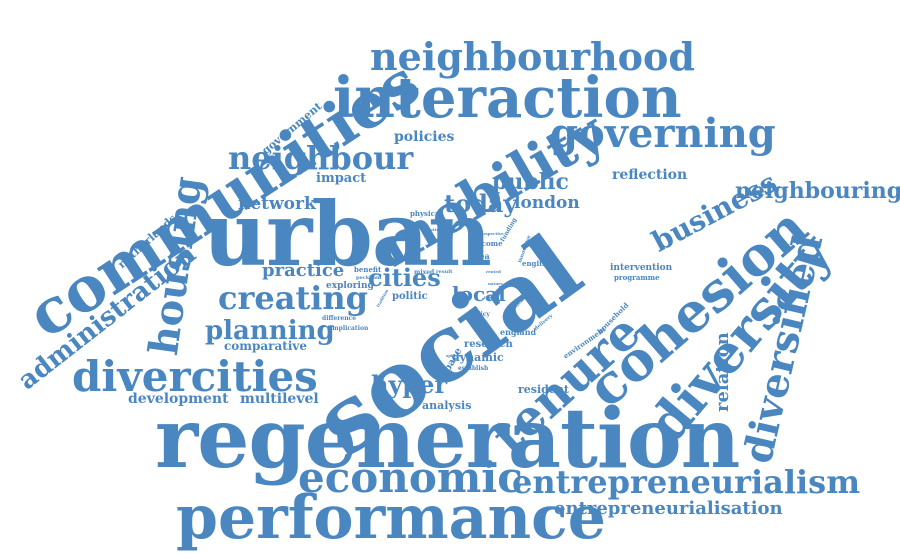  Describe the element at coordinates (480, 314) in the screenshot. I see `word-policy: policy` at that location.